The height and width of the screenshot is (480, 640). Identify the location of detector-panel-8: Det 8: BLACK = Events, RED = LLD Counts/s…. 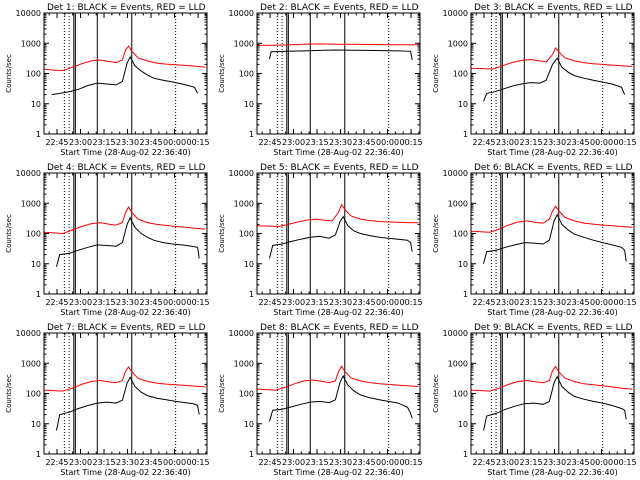
(320, 400).